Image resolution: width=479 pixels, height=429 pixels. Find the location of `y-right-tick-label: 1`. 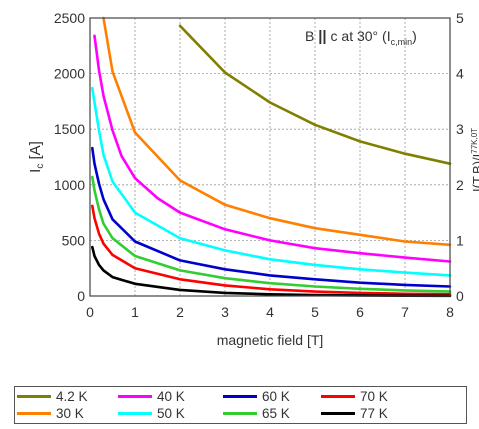

y-right-tick-label: 1 is located at coordinates (460, 240).